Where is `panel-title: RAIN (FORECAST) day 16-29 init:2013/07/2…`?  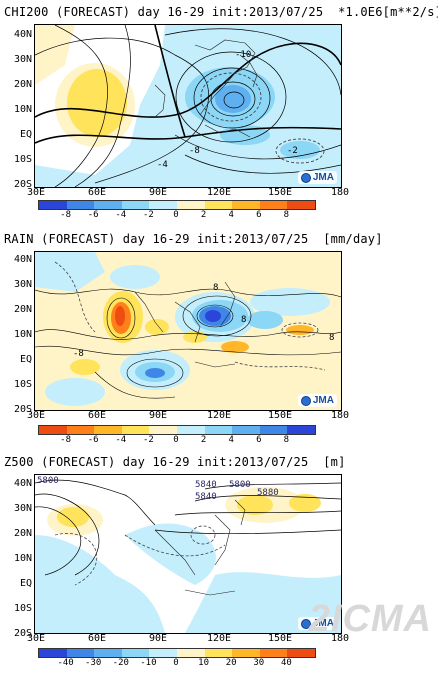 panel-title: RAIN (FORECAST) day 16-29 init:2013/07/2… is located at coordinates (193, 239).